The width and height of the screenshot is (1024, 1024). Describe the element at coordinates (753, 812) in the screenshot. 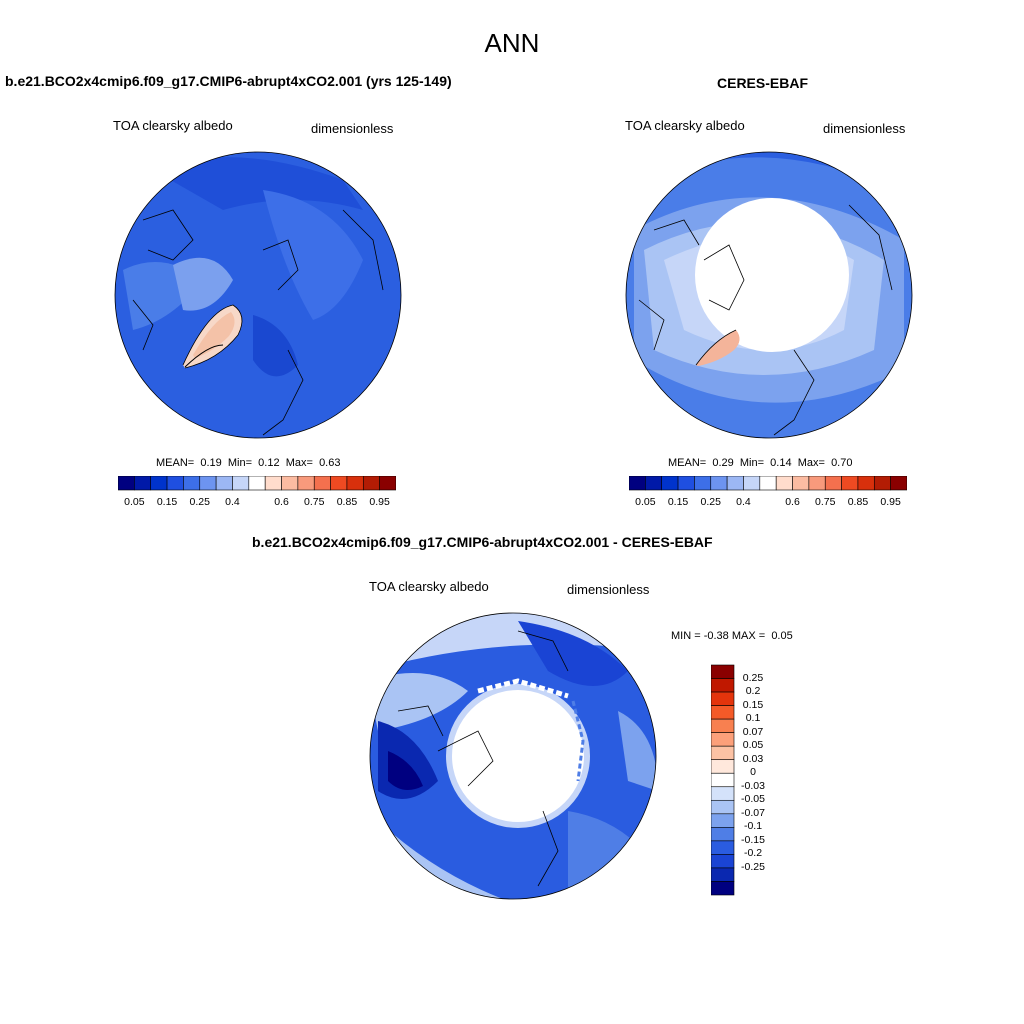

I see `colorbar-tick-label: -0.07` at that location.